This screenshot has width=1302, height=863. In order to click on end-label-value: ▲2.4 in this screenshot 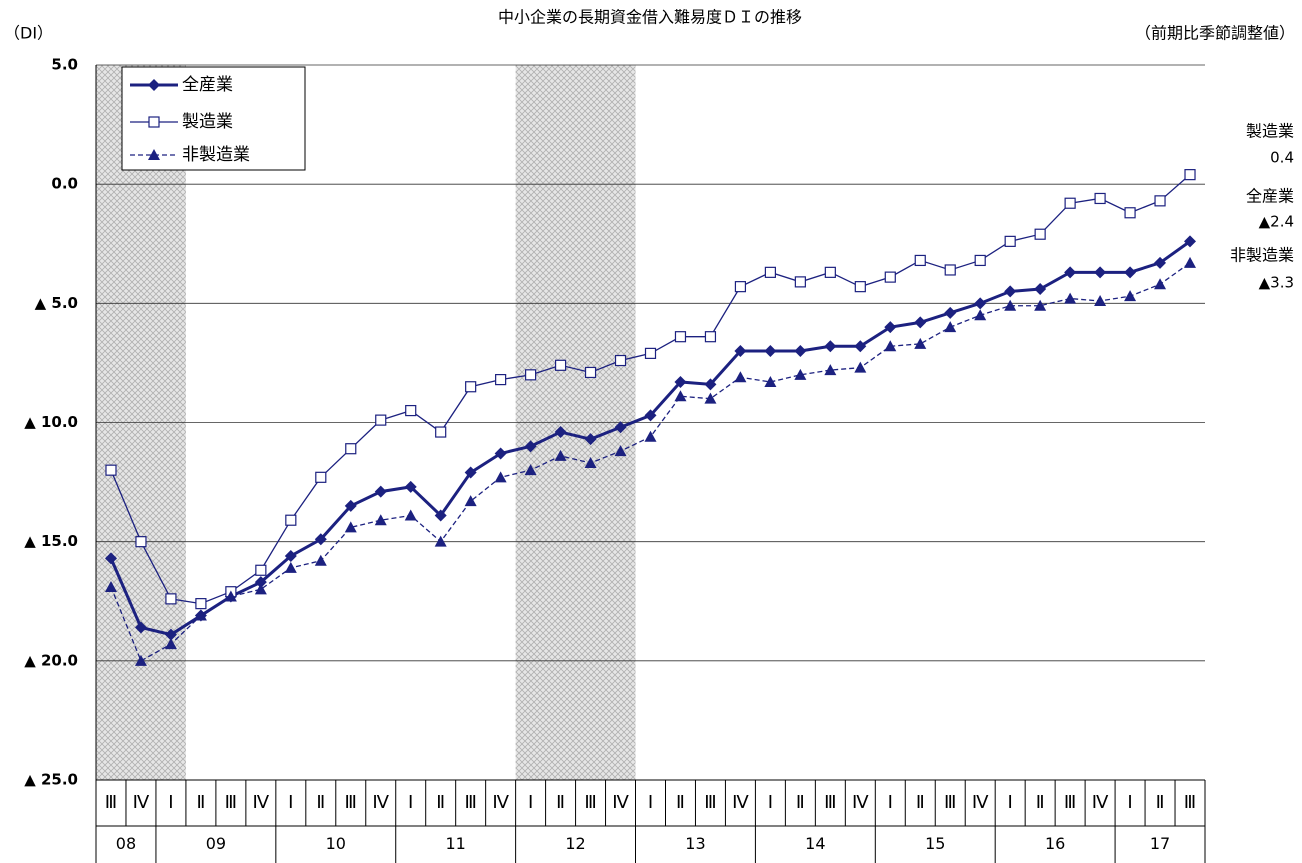, I will do `click(1276, 222)`.